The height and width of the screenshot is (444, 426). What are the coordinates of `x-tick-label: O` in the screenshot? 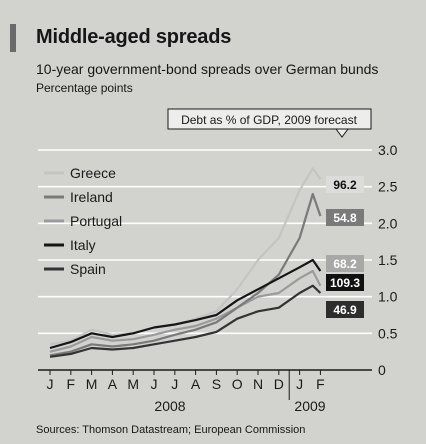 It's located at (237, 384).